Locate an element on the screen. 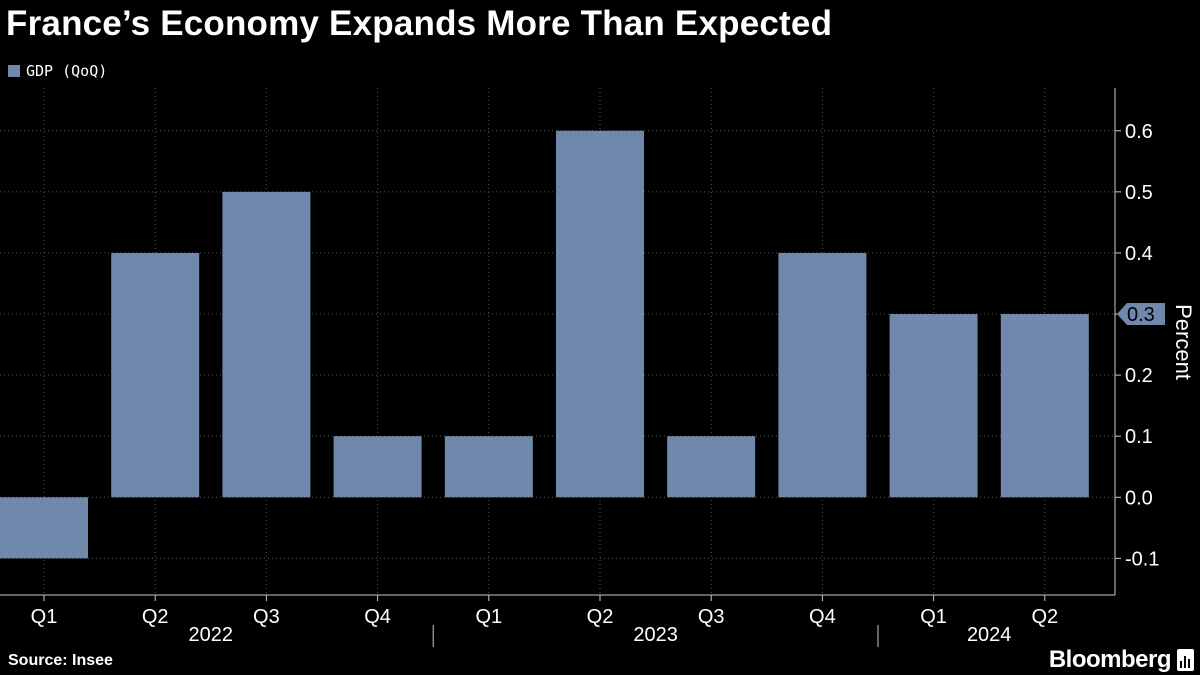 The image size is (1200, 675). legend-swatch is located at coordinates (14, 71).